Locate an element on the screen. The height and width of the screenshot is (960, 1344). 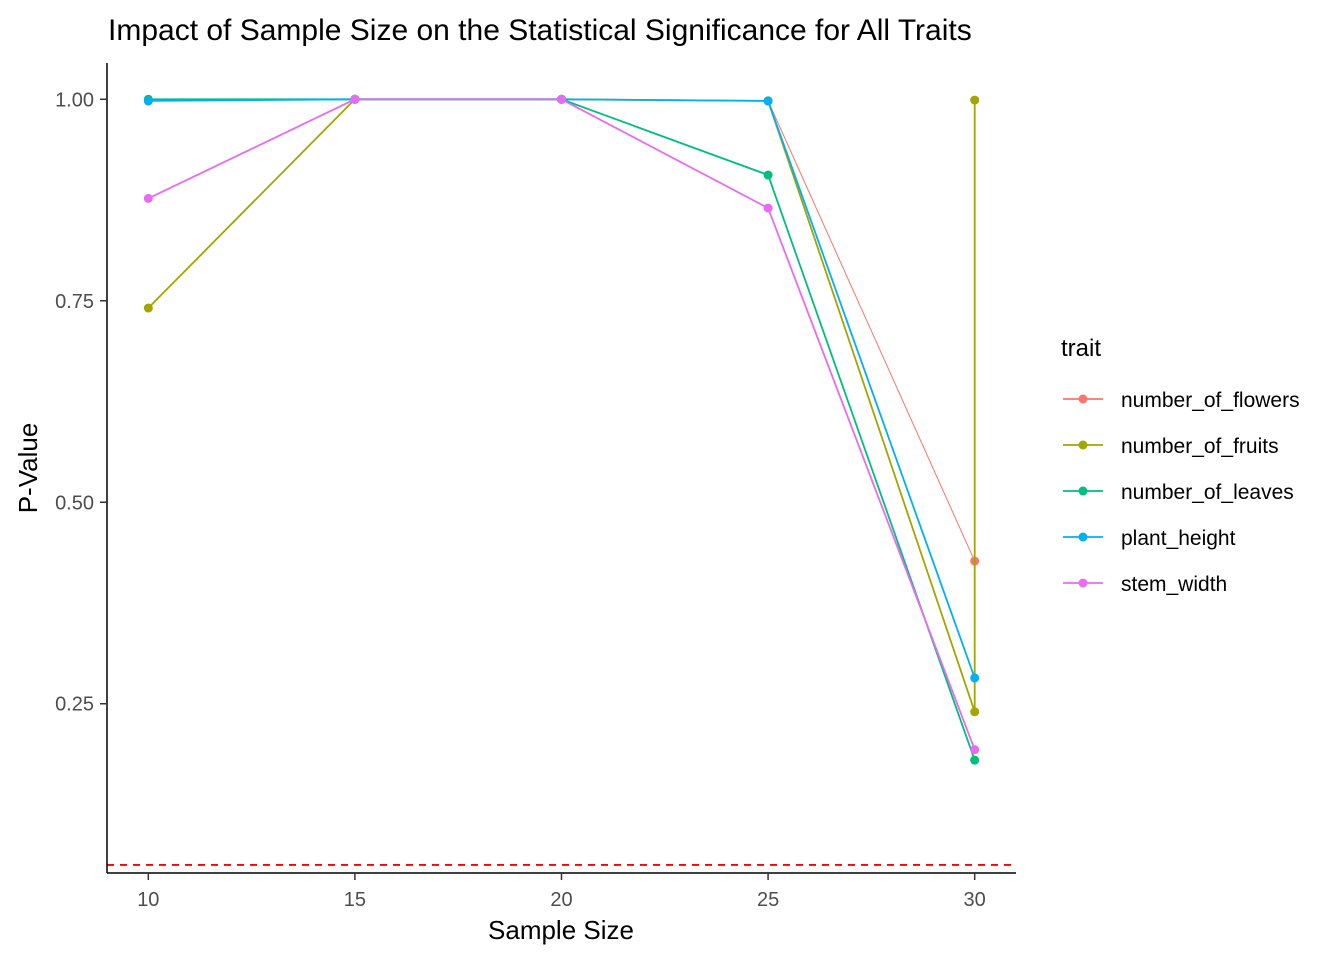
x-axis-title: Sample Size is located at coordinates (561, 930).